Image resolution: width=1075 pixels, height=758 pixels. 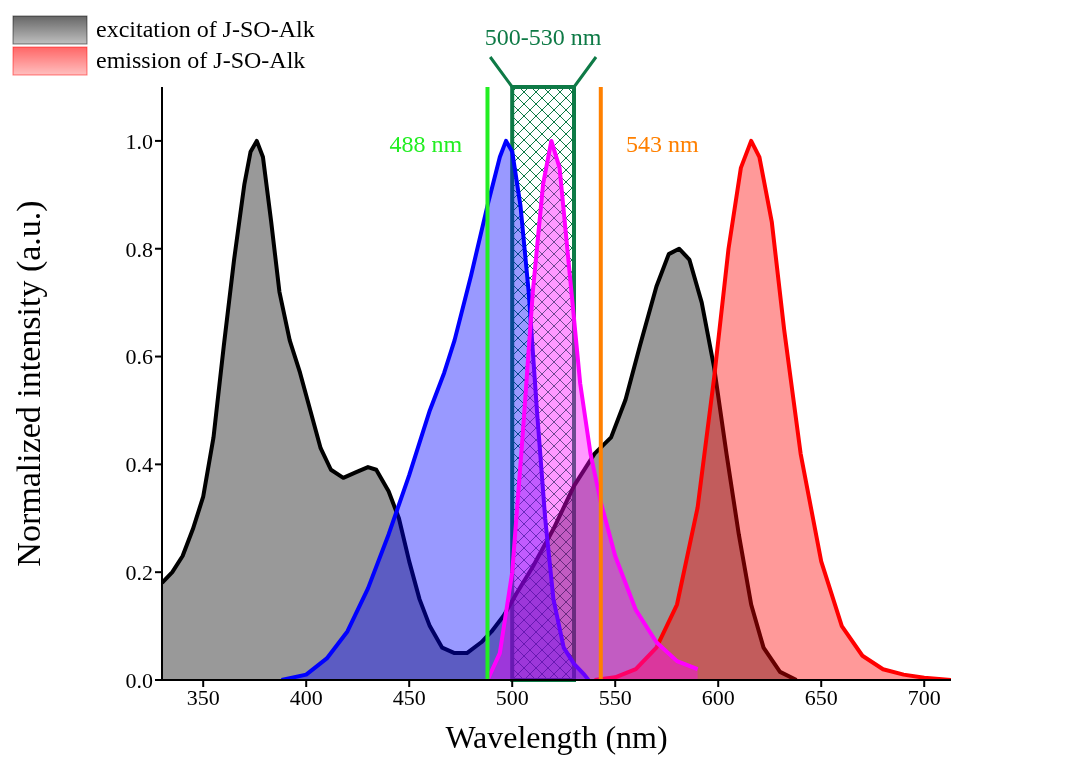 What do you see at coordinates (426, 144) in the screenshot?
I see `ref-line-label: 488 nm` at bounding box center [426, 144].